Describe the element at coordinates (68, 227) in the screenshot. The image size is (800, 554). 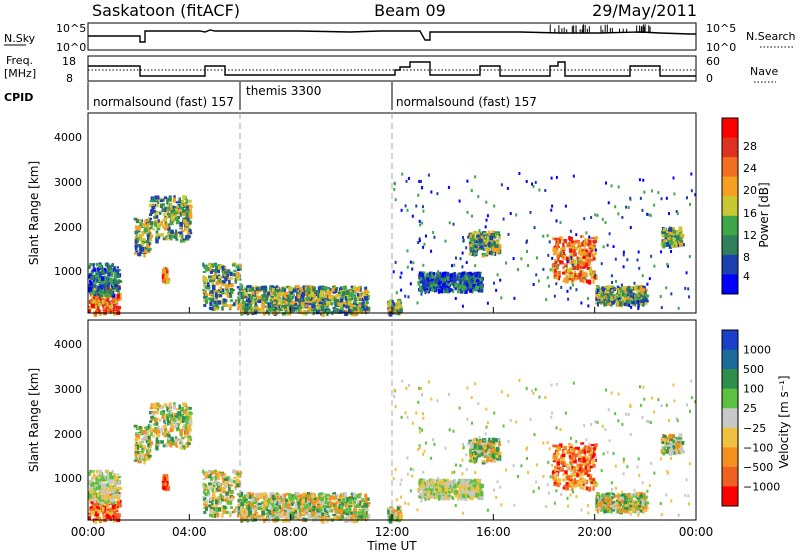
I see `power-ytick-2000: 2000` at that location.